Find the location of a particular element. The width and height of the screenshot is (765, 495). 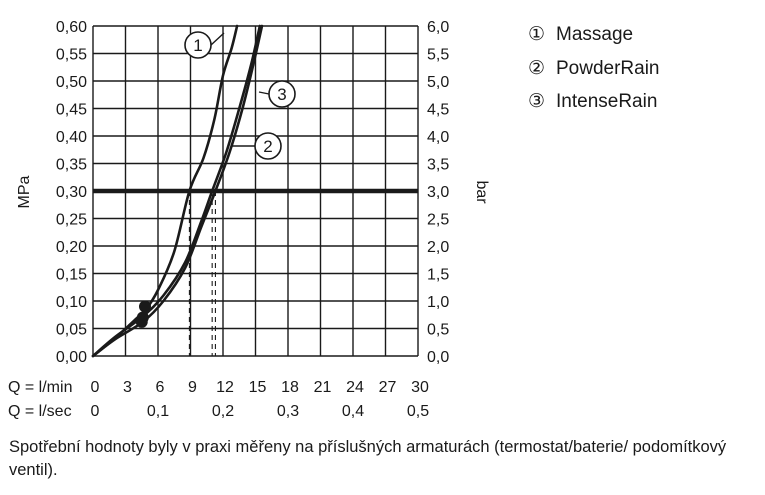

y-right-tick-label: 1,5 is located at coordinates (438, 275).